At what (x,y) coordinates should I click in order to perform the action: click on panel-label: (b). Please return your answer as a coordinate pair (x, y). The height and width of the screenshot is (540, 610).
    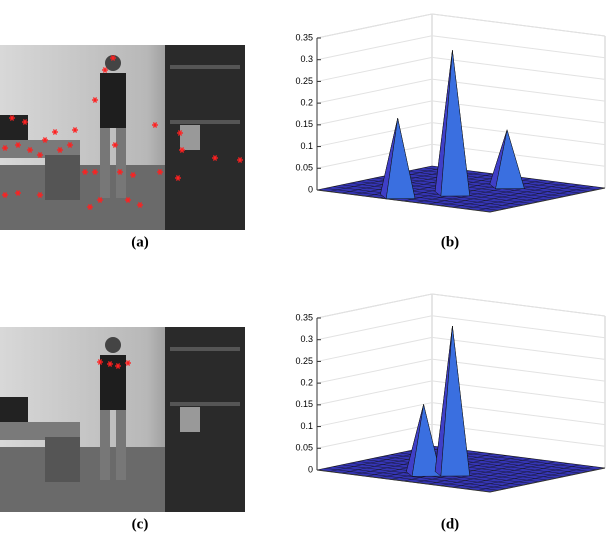
    Looking at the image, I should click on (450, 242).